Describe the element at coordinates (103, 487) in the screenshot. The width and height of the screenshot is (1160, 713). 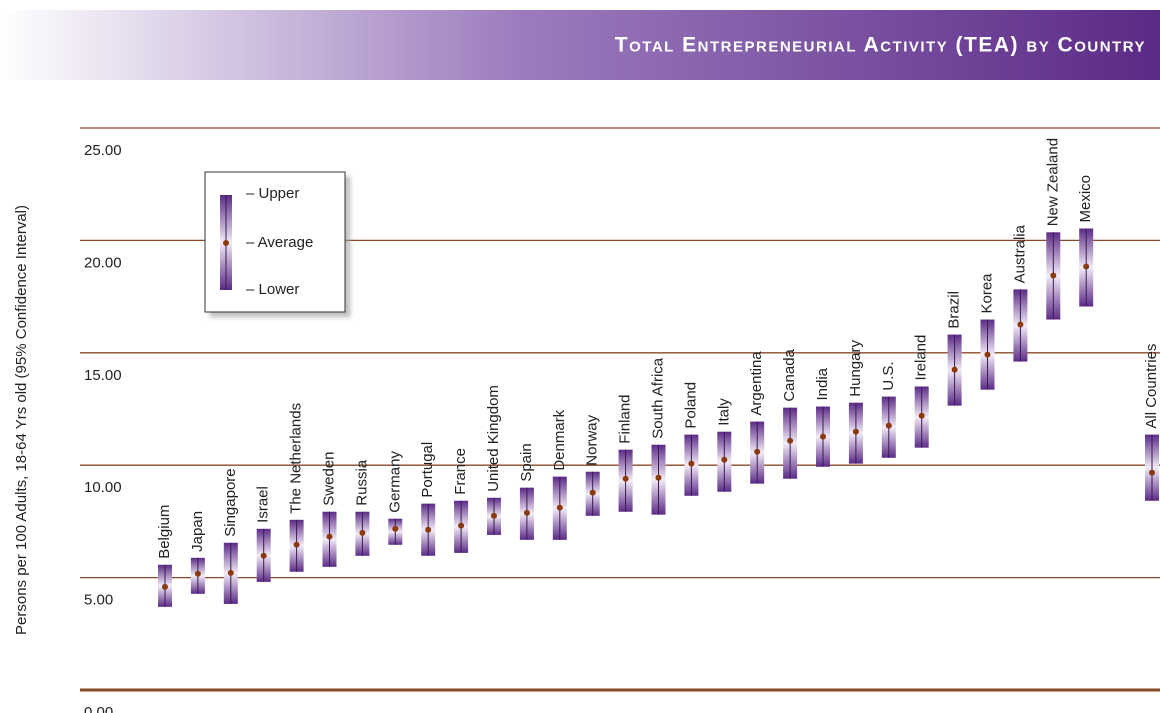
I see `y-tick-label: 10.00` at that location.